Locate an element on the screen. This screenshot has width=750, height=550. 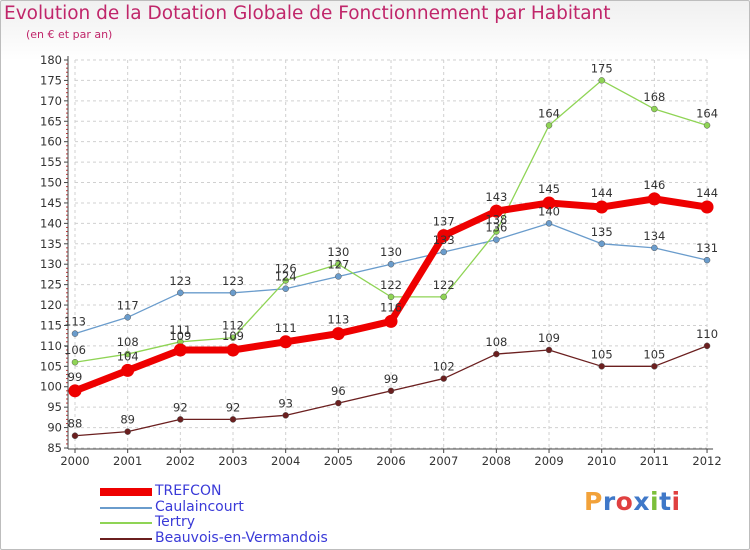
data-label: 140 is located at coordinates (549, 211).